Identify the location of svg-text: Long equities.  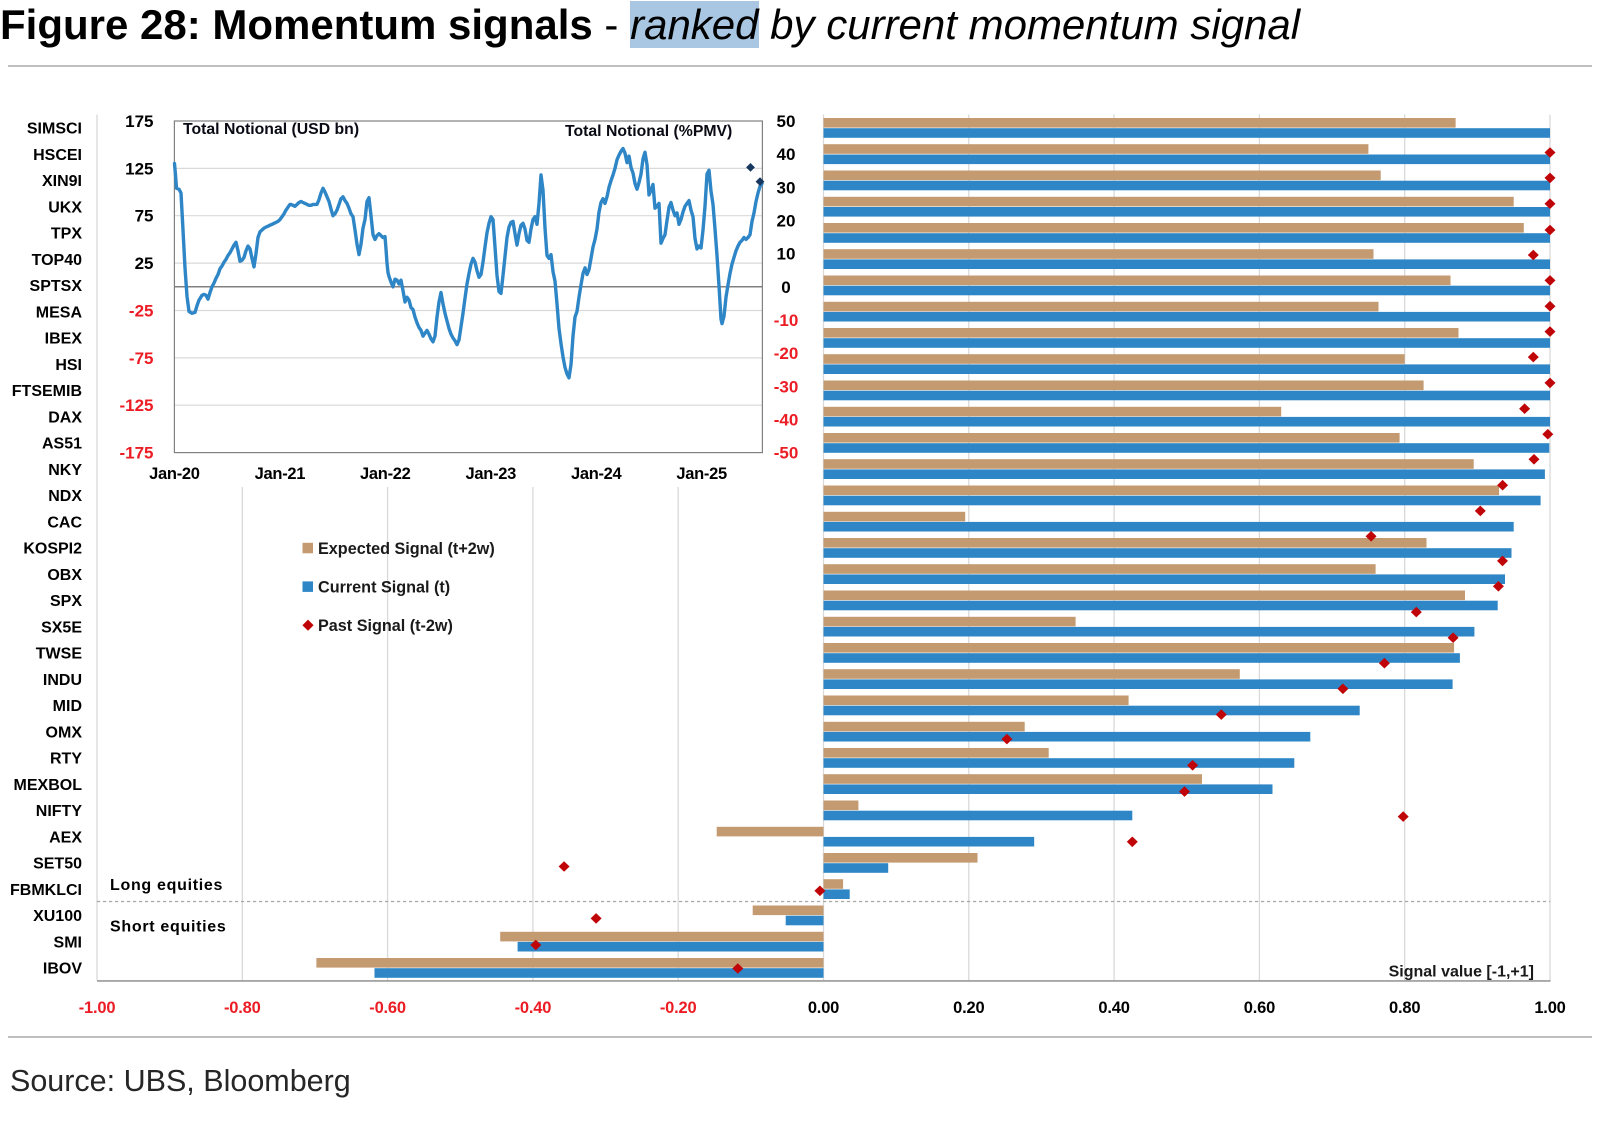
(166, 885).